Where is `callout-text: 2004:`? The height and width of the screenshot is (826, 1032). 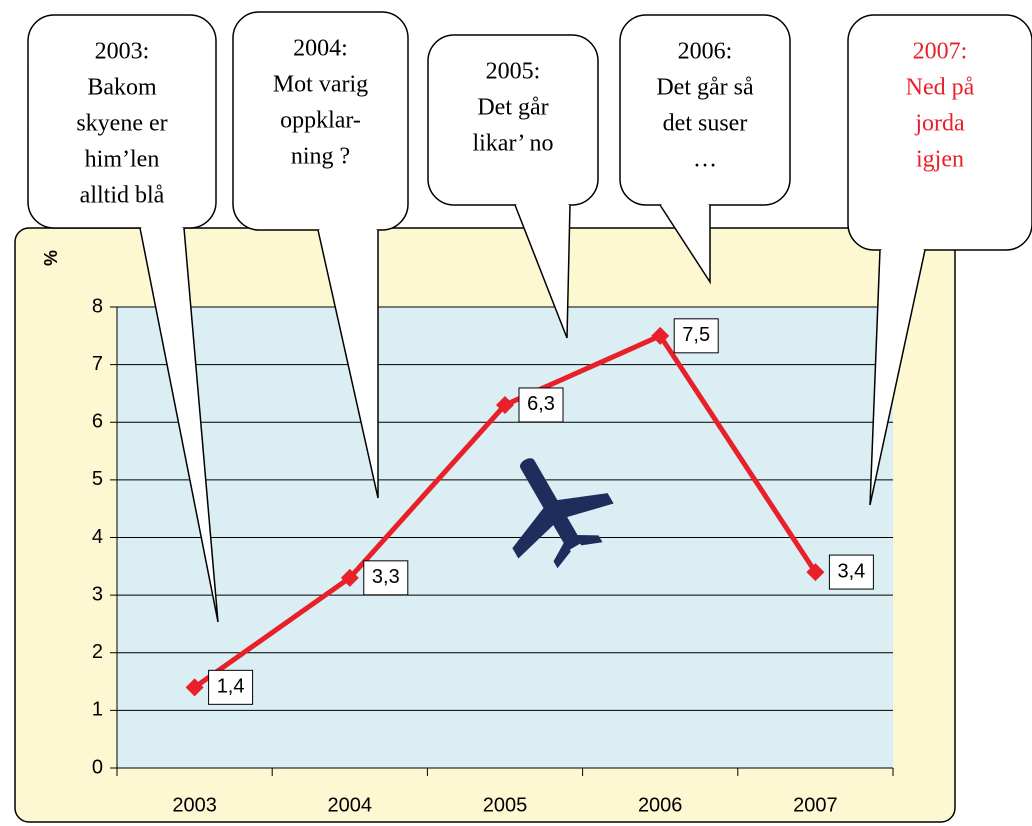 callout-text: 2004: is located at coordinates (320, 49).